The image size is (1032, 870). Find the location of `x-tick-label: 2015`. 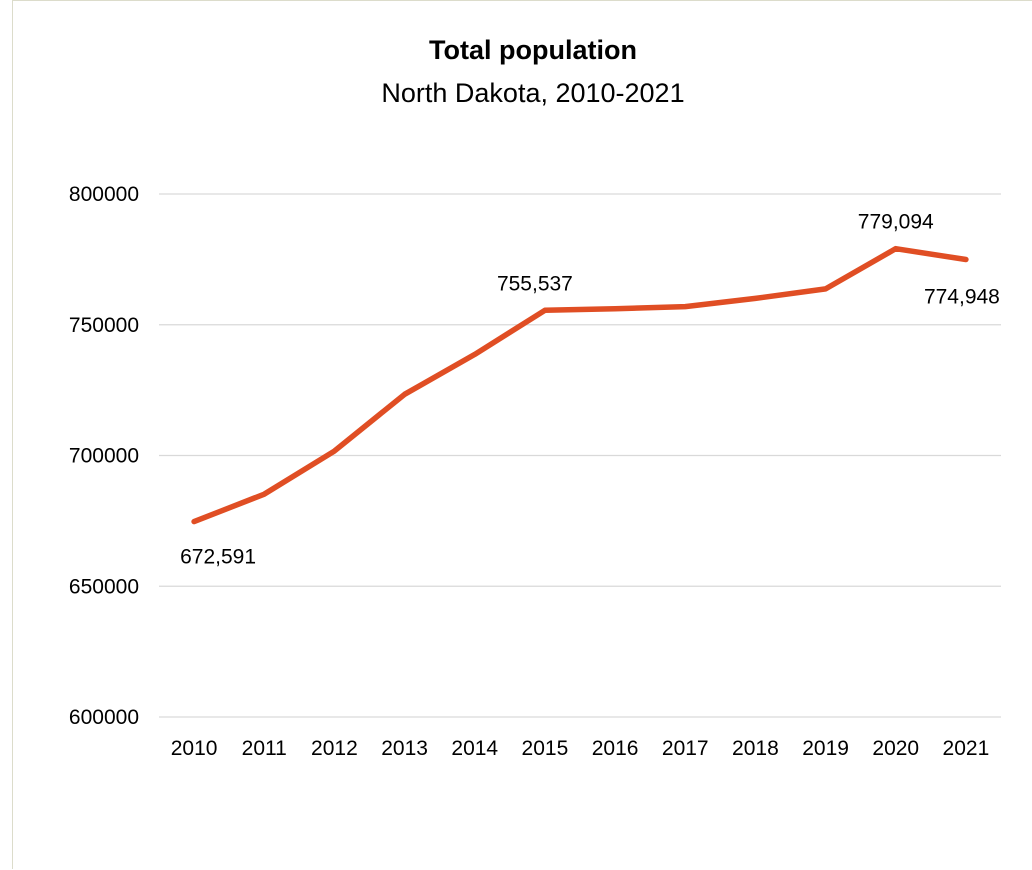

x-tick-label: 2015 is located at coordinates (545, 748).